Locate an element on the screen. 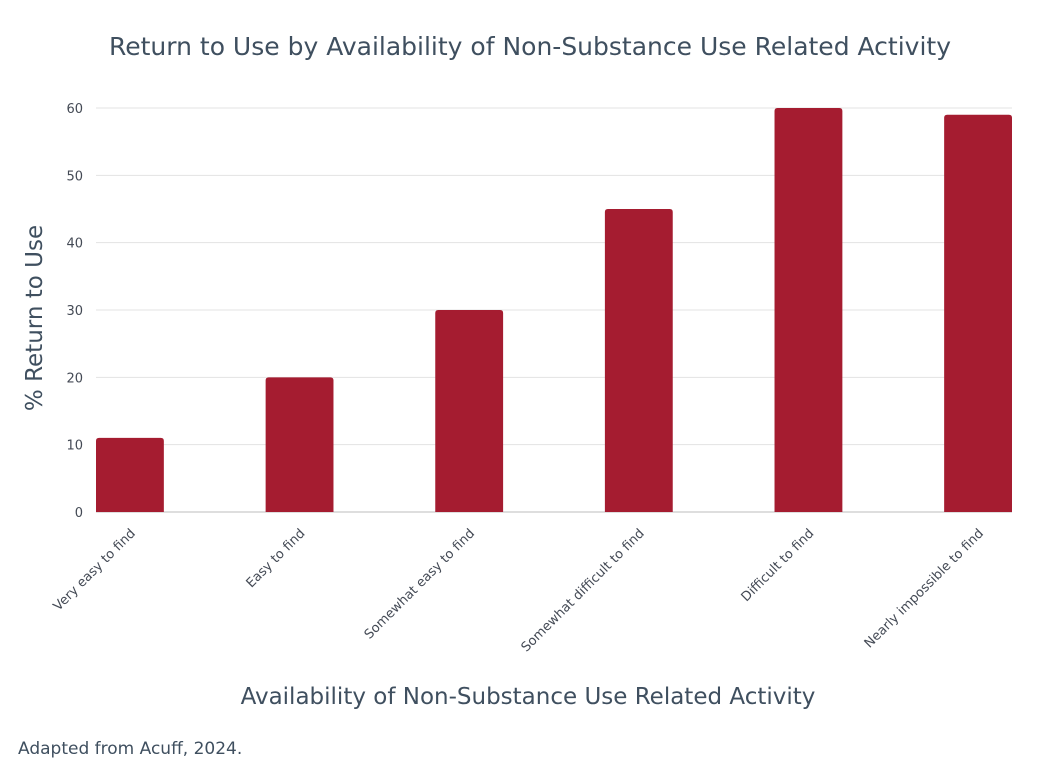 This screenshot has width=1060, height=773. x-tick-label: Very easy to find is located at coordinates (95, 570).